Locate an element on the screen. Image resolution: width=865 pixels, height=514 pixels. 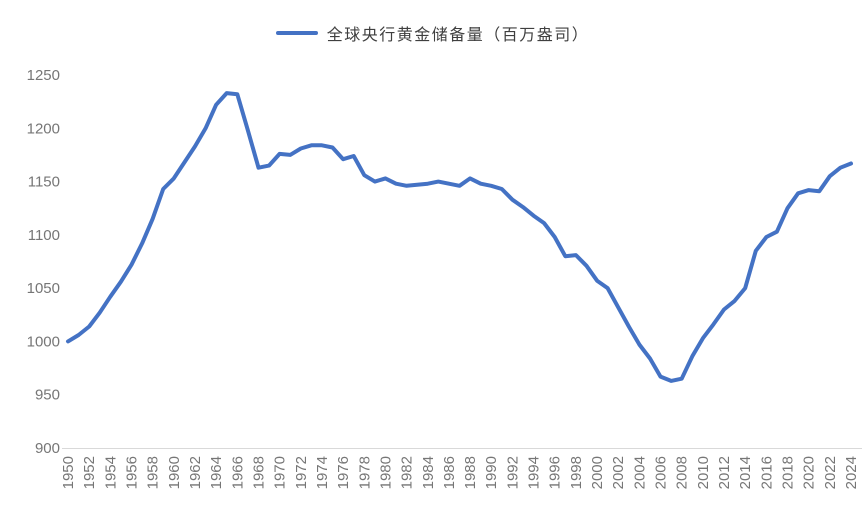
x-axis-label: 2018 is located at coordinates (788, 472).